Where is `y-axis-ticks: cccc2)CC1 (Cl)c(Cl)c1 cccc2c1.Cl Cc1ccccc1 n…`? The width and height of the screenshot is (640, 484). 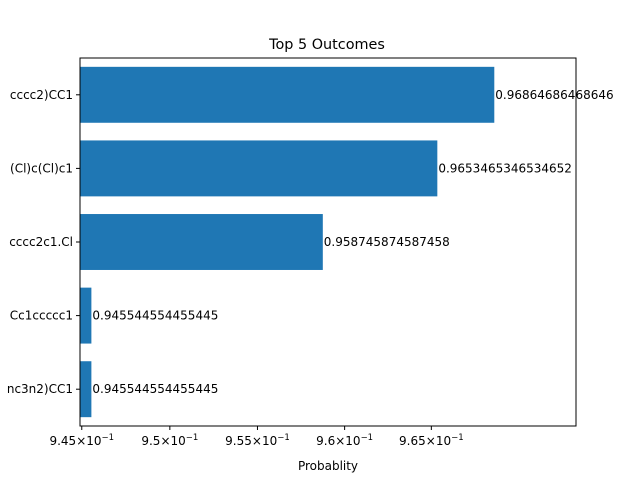
y-axis-ticks: cccc2)CC1 (Cl)c(Cl)c1 cccc2c1.Cl Cc1ccccc1 n… is located at coordinates (43, 242).